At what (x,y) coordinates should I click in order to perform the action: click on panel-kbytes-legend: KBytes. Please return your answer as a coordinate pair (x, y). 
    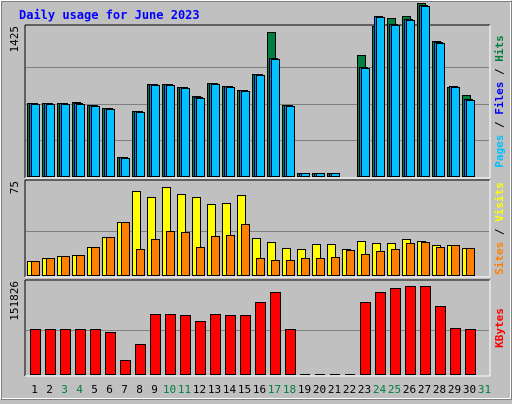
    Looking at the image, I should click on (499, 328).